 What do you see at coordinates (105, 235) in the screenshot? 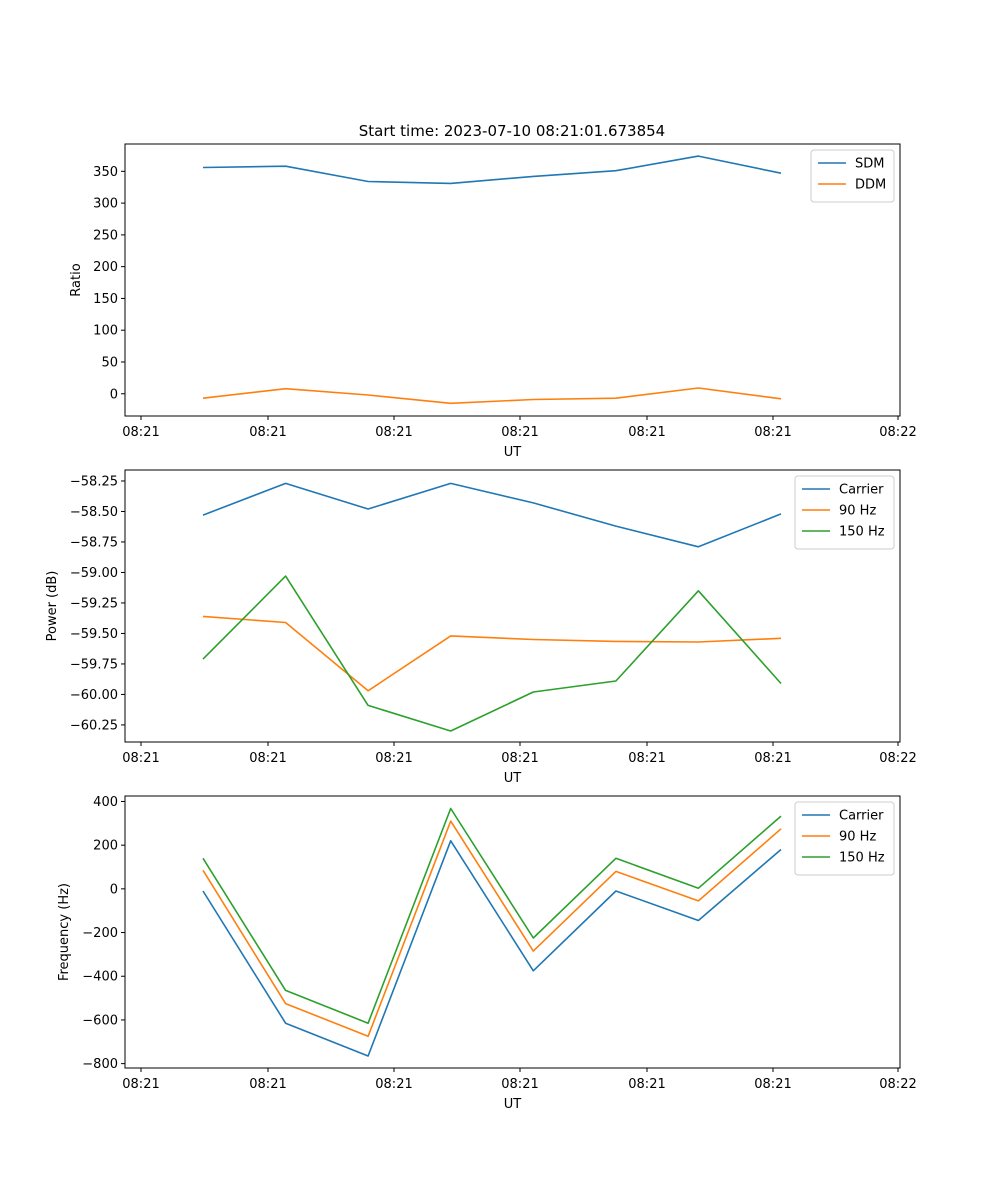
I see `y-tick-label: 250` at bounding box center [105, 235].